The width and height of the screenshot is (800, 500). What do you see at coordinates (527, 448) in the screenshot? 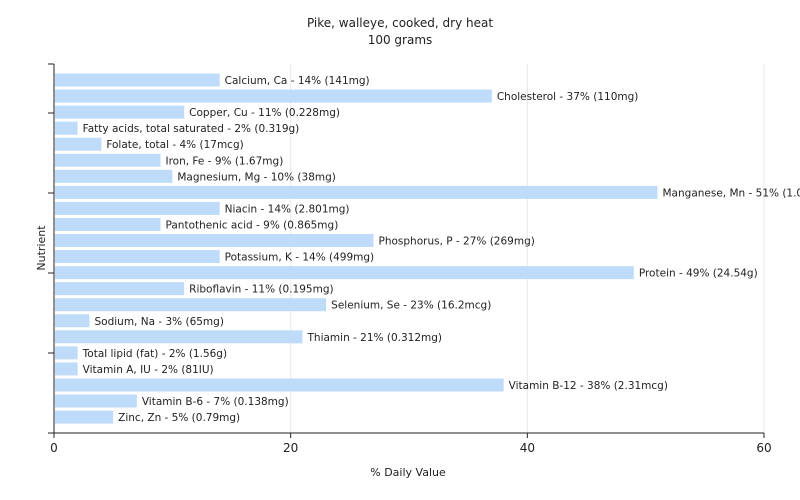
I see `x-tick-label: 40` at bounding box center [527, 448].